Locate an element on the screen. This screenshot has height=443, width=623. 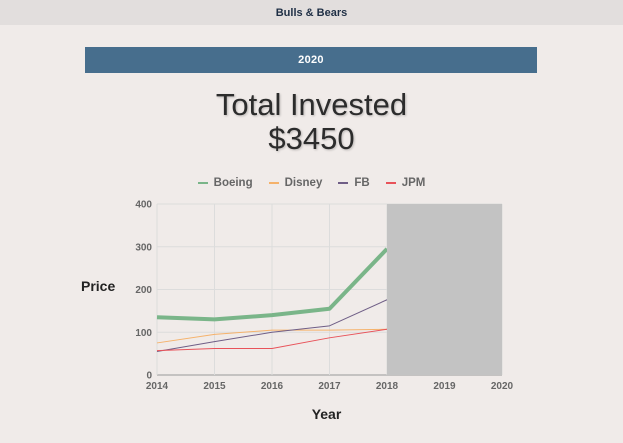
legend-label-fb: FB is located at coordinates (362, 183).